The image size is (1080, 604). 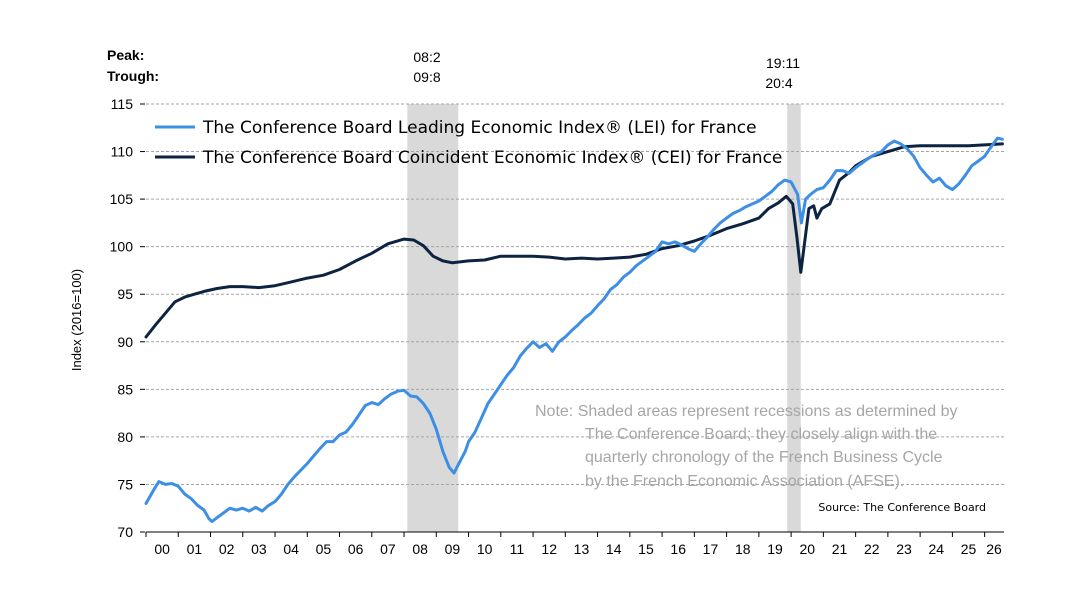 What do you see at coordinates (76, 320) in the screenshot?
I see `y-axis-label: Index (2016=100)` at bounding box center [76, 320].